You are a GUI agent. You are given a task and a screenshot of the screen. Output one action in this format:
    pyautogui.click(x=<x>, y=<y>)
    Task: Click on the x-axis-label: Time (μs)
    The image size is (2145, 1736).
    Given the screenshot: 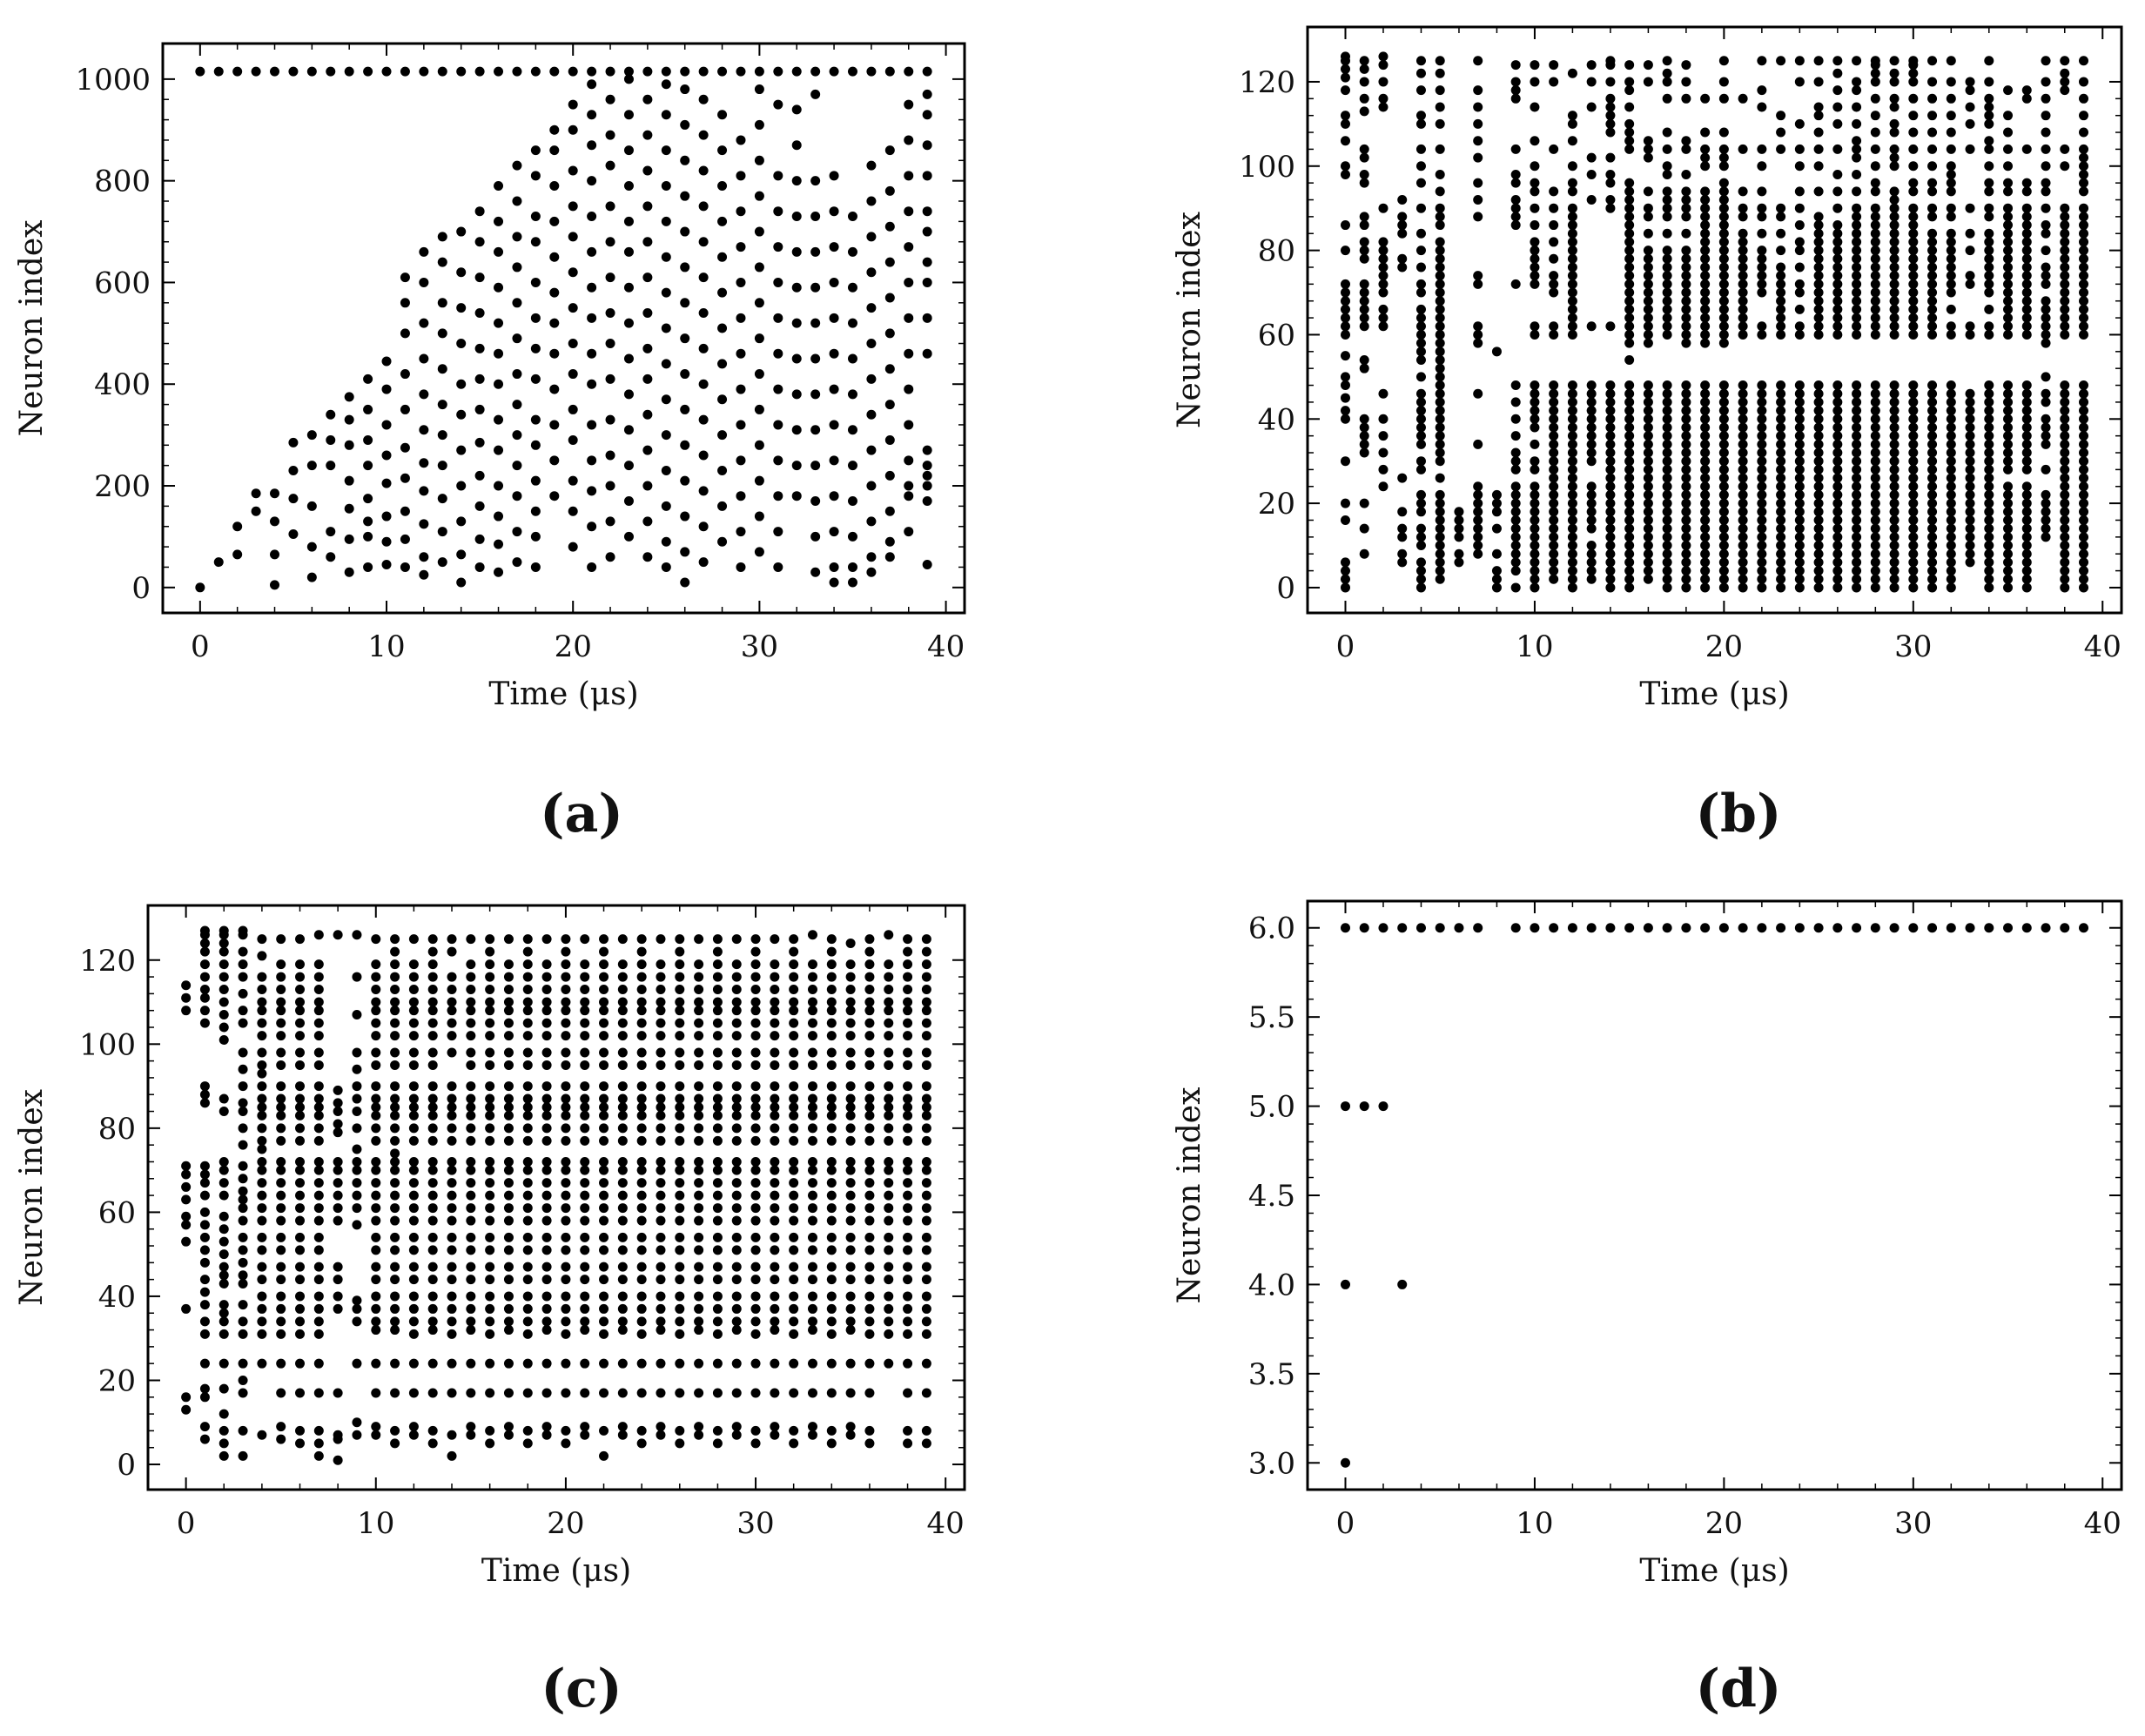 What is the action you would take?
    pyautogui.click(x=1714, y=1571)
    